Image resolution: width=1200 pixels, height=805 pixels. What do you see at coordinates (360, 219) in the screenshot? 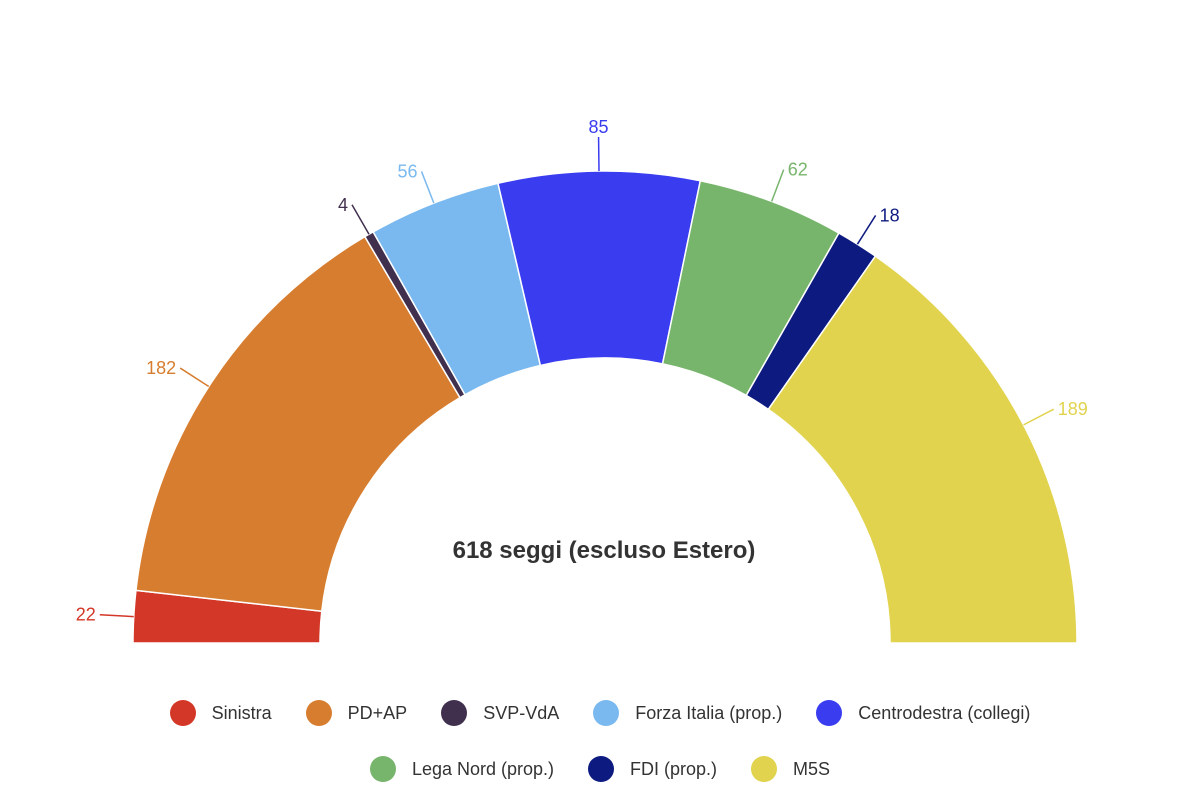
I see `connector-svp-vda` at bounding box center [360, 219].